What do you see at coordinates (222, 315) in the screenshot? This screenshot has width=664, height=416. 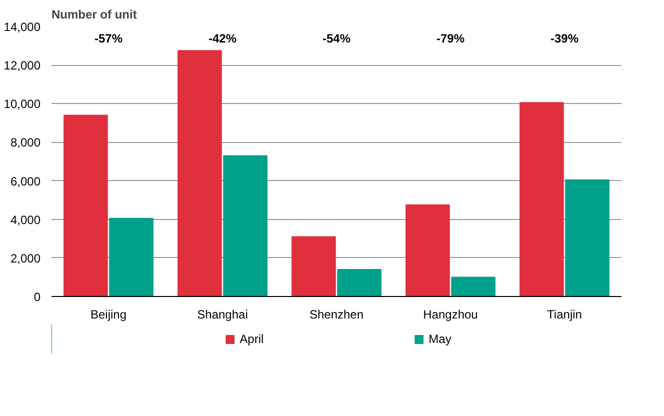 I see `x-tick-label: Shanghai` at bounding box center [222, 315].